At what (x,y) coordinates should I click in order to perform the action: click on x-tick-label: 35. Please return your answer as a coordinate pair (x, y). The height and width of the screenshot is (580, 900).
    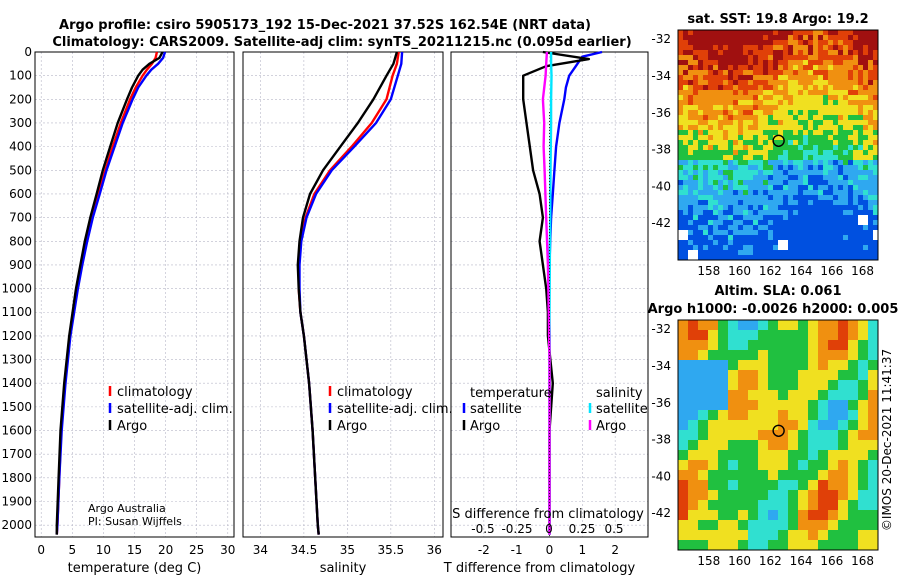
    Looking at the image, I should click on (347, 550).